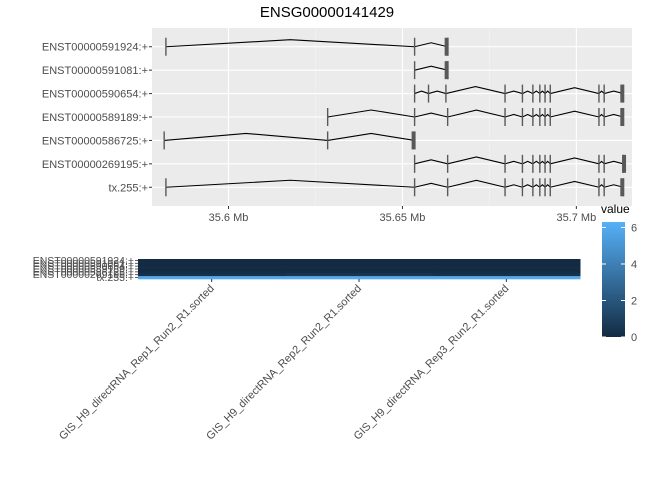 The width and height of the screenshot is (654, 482). I want to click on heatmap-row-label: ENST00000591081:+, so click(83, 264).